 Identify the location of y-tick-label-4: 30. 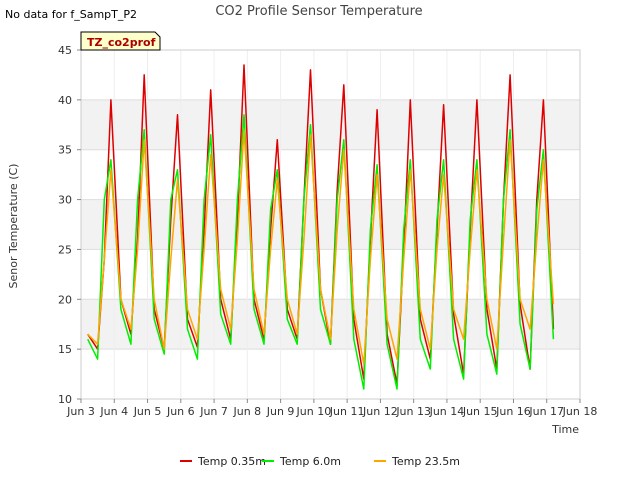
(65, 200).